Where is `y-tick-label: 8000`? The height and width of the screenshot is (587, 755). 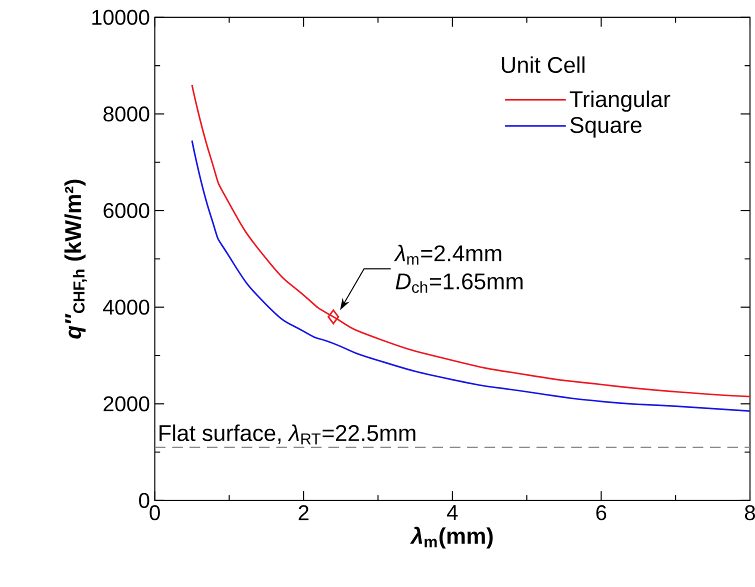 y-tick-label: 8000 is located at coordinates (127, 114).